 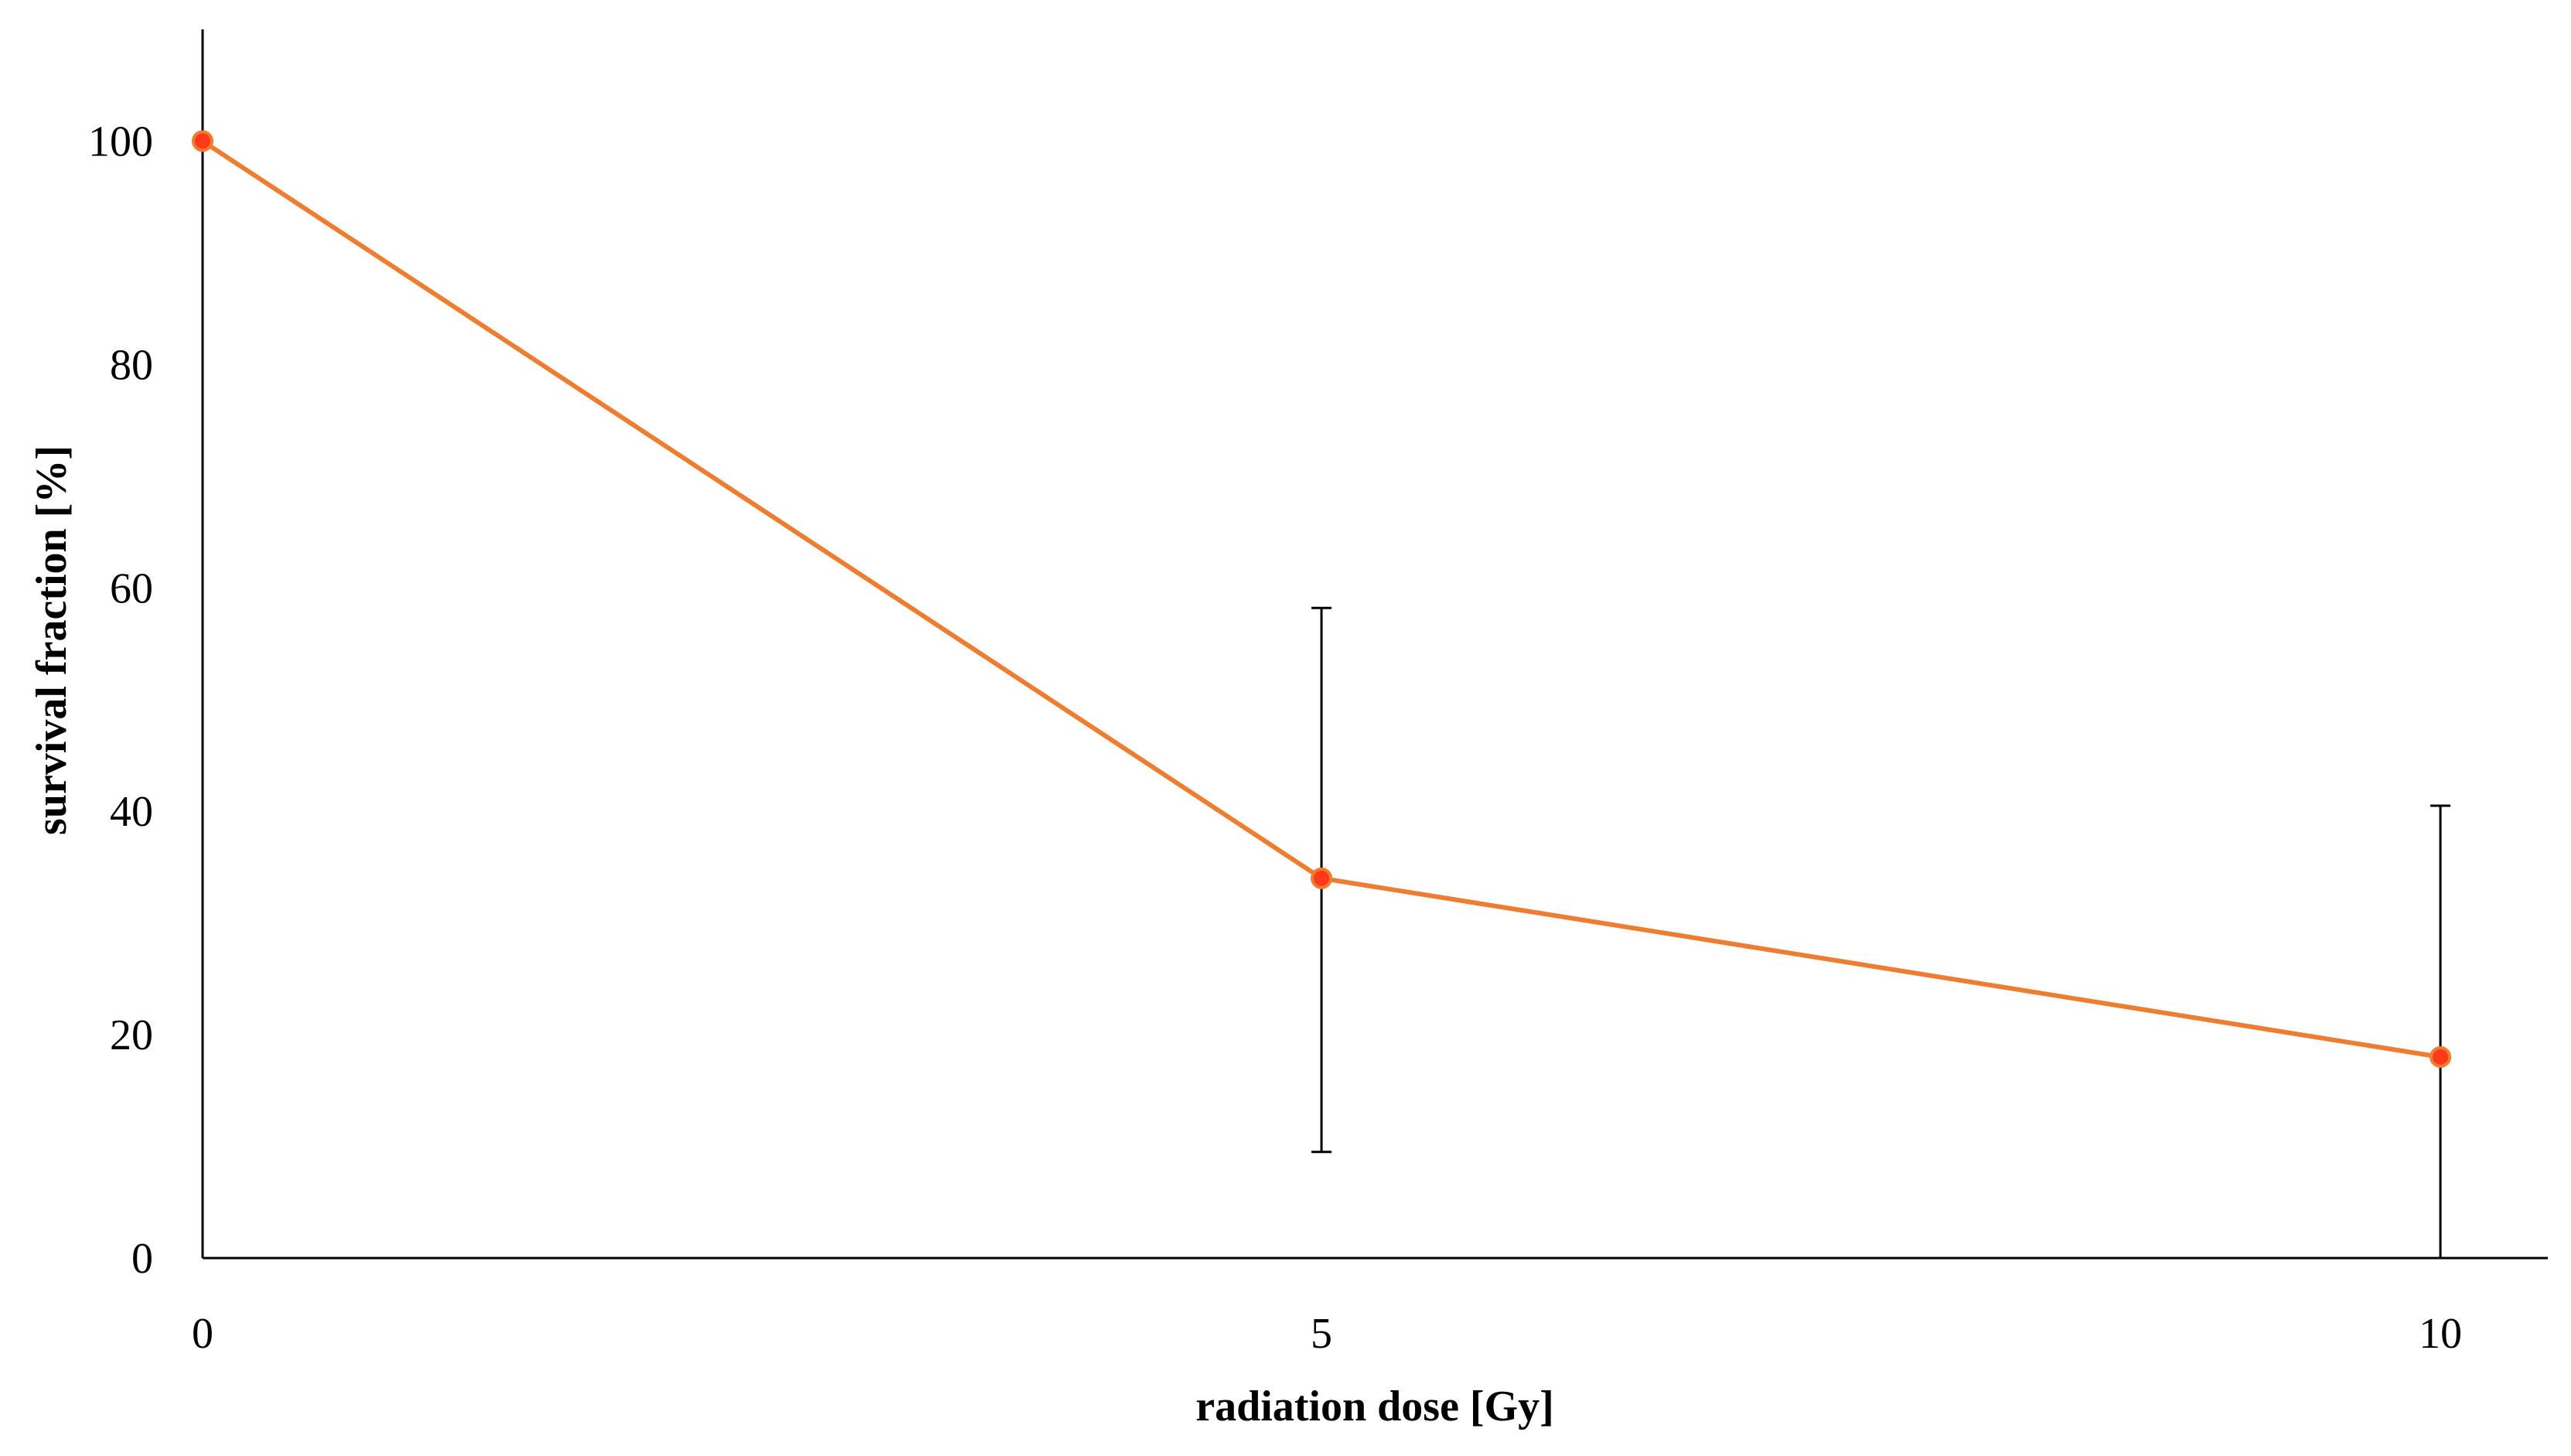 What do you see at coordinates (132, 1035) in the screenshot?
I see `y-tick-label: 20` at bounding box center [132, 1035].